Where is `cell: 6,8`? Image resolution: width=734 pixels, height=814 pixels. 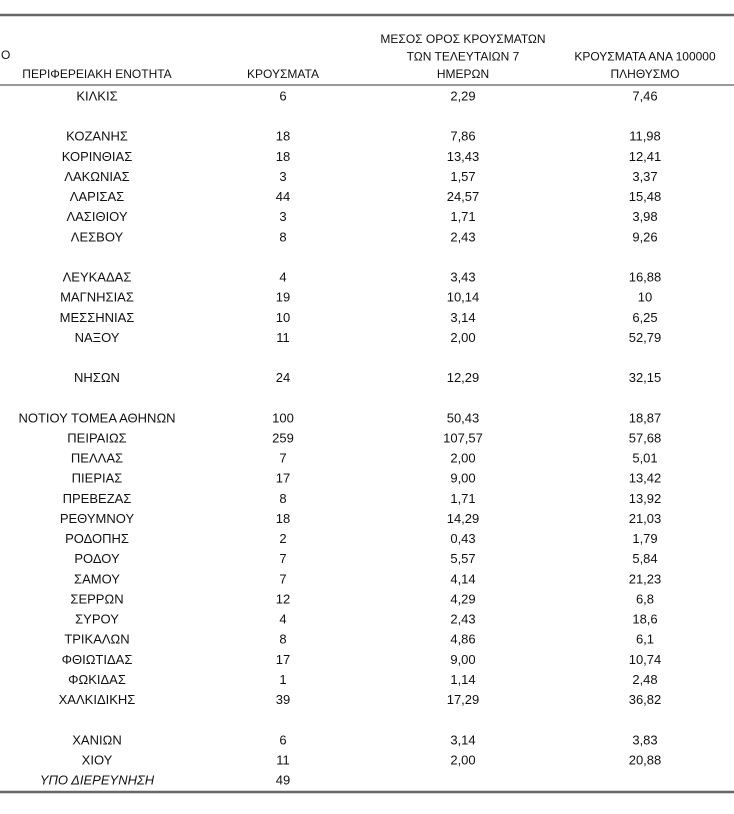 cell: 6,8 is located at coordinates (645, 598).